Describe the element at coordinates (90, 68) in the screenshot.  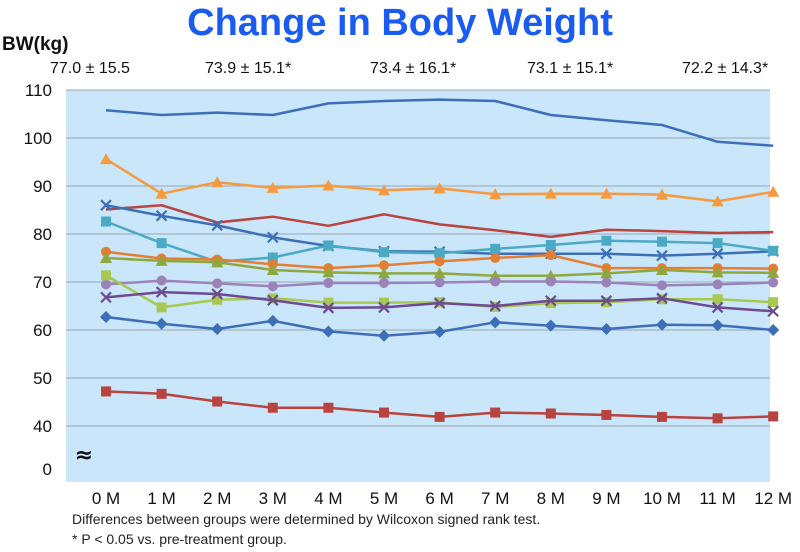
I see `stat-annotation-0m: 77.0 ± 15.5` at that location.